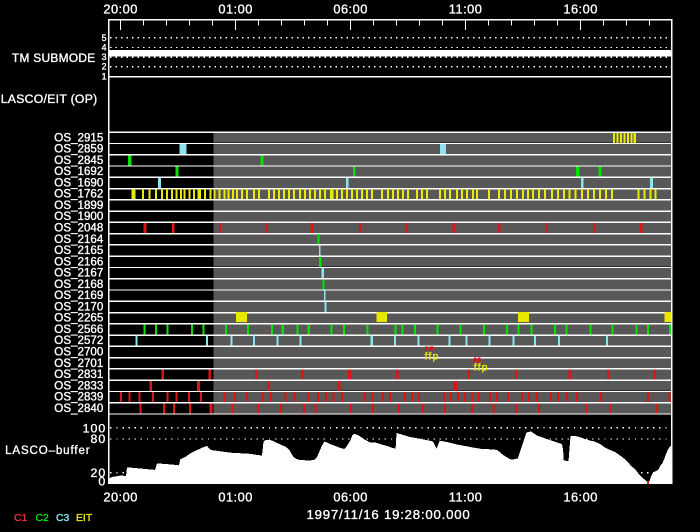 The image size is (700, 532). I want to click on svg-text: OS_2845, so click(78, 160).